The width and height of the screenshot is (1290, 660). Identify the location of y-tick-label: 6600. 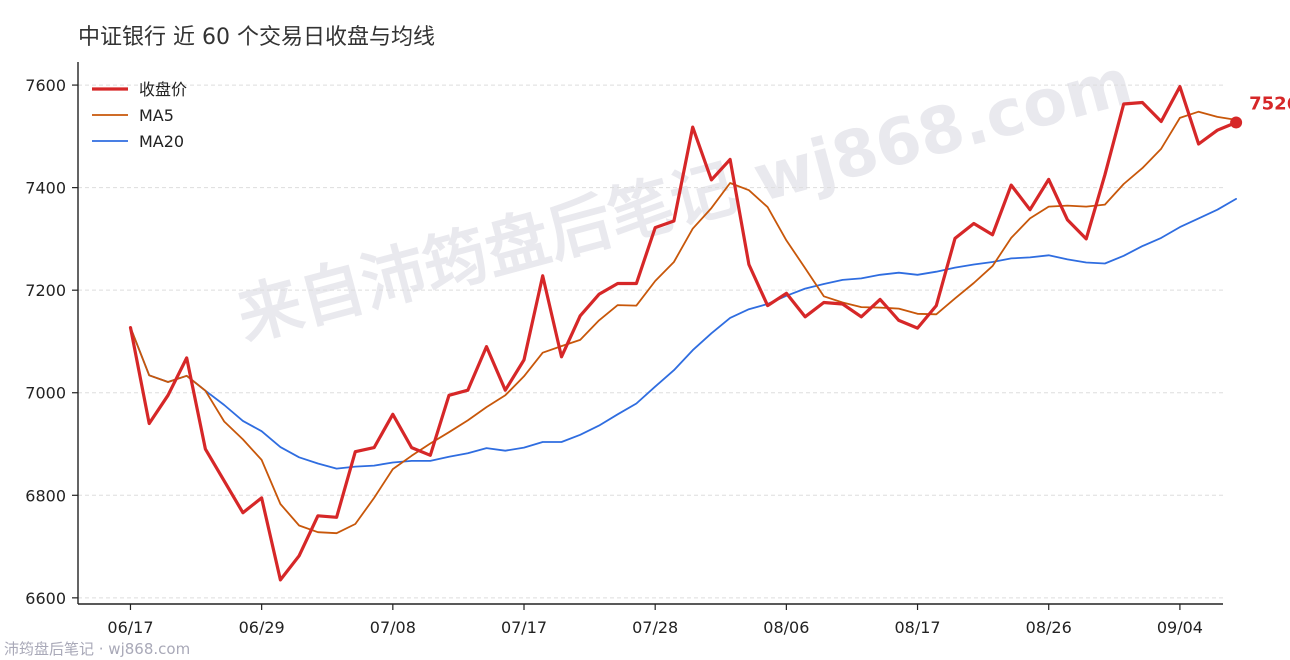
(45, 598).